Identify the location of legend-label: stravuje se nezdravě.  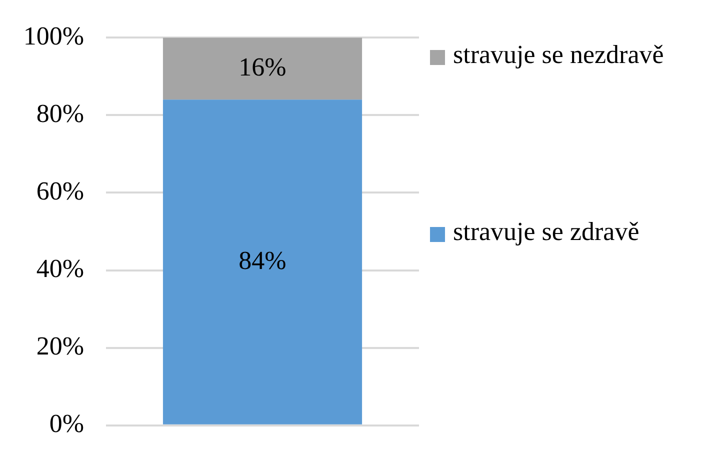
(558, 55).